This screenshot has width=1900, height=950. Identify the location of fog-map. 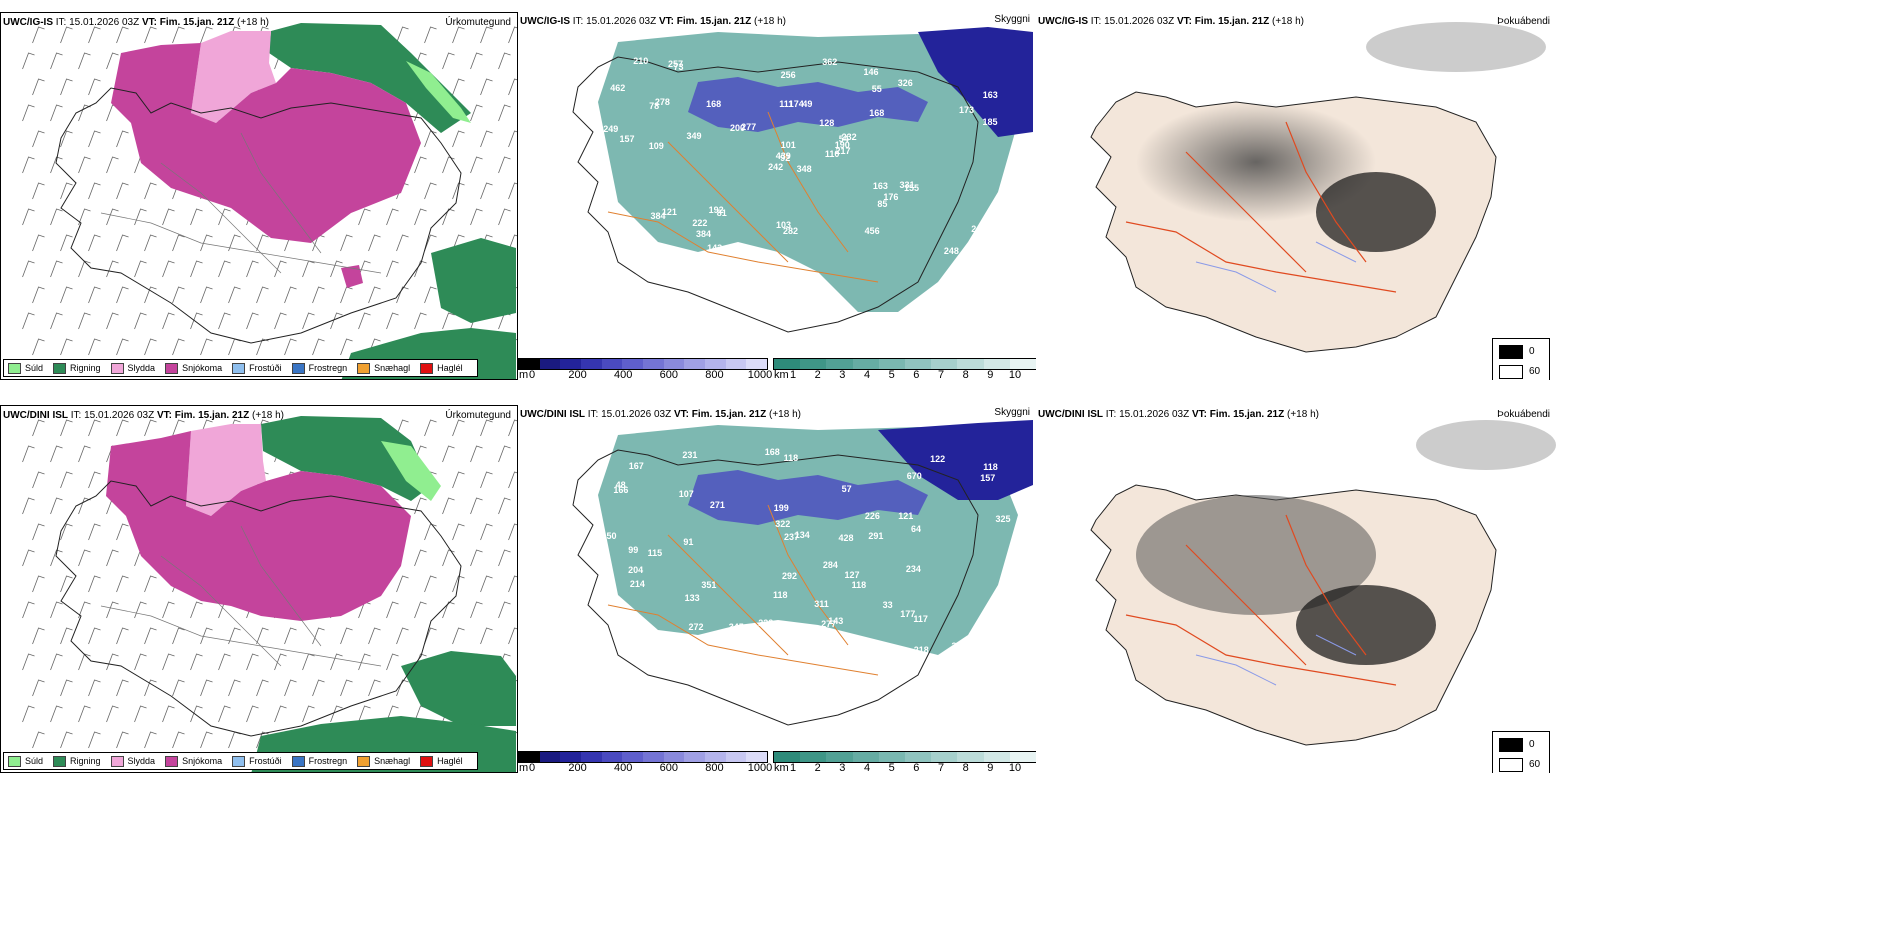
(1318, 187).